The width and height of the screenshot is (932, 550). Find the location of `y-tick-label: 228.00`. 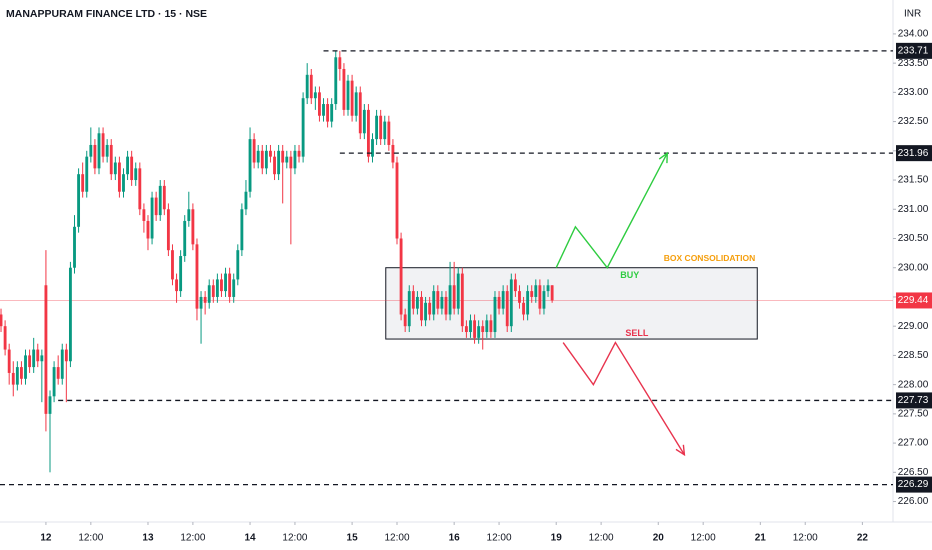

y-tick-label: 228.00 is located at coordinates (913, 384).